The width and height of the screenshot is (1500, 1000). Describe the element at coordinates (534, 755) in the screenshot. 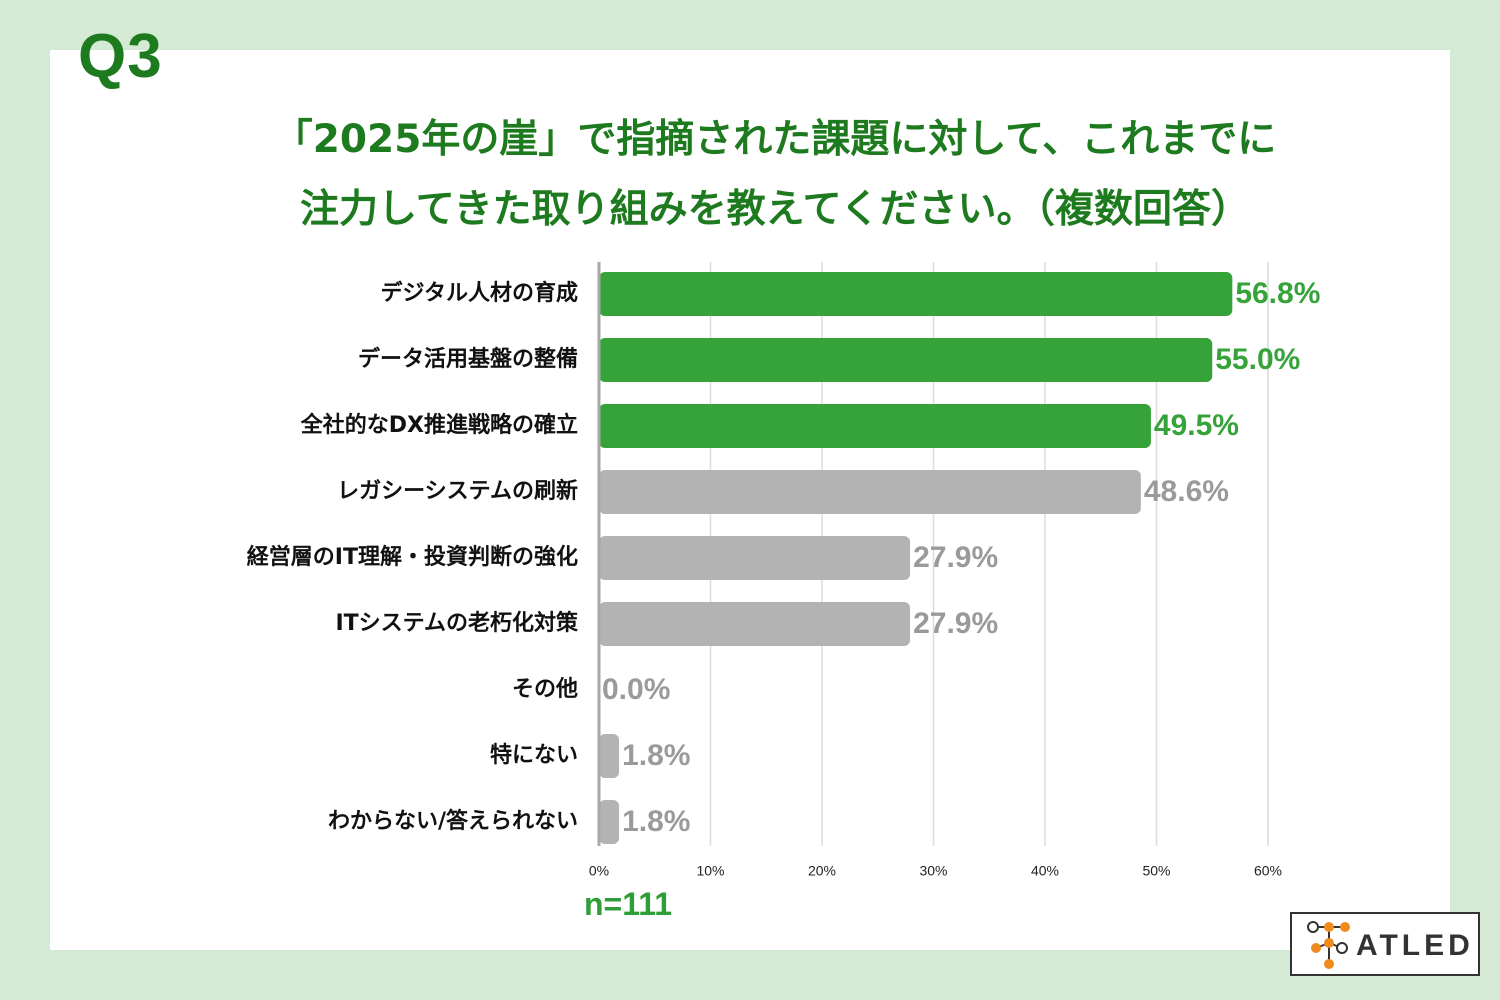

I see `category-label: 特にない` at that location.